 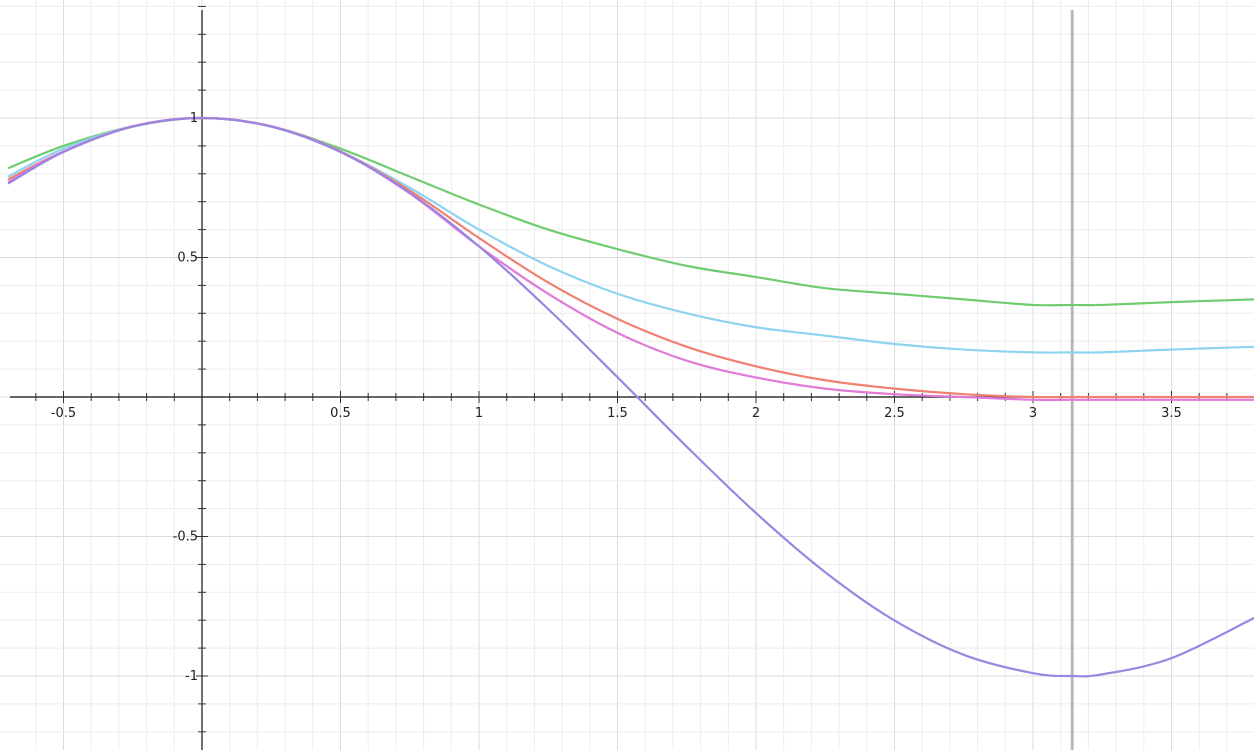 What do you see at coordinates (63, 413) in the screenshot?
I see `x-tick-label: -0.5` at bounding box center [63, 413].